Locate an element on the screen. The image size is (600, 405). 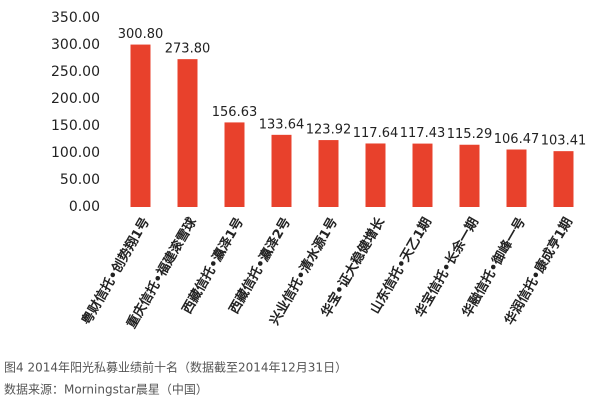
y-tick-label: 0.00 is located at coordinates (84, 207).